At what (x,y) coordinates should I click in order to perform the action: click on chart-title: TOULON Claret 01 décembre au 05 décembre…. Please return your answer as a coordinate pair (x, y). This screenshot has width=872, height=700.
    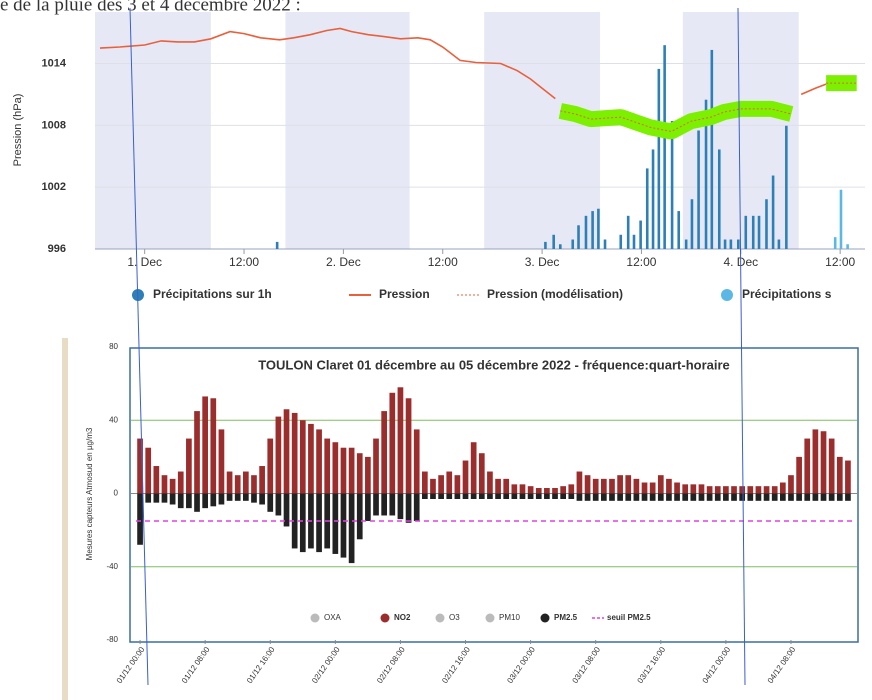
    Looking at the image, I should click on (494, 364).